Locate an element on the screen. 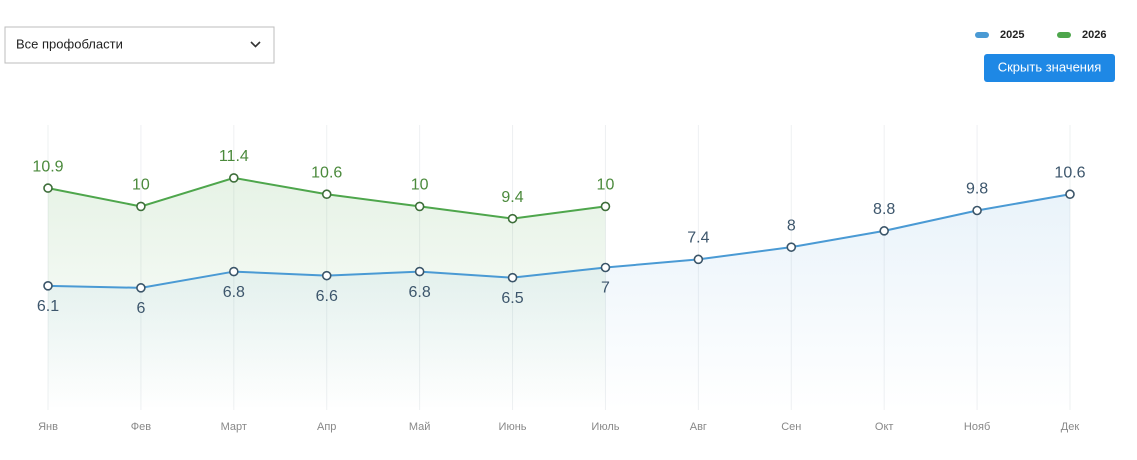 Image resolution: width=1137 pixels, height=460 pixels. x-tick-label: Июль is located at coordinates (605, 427).